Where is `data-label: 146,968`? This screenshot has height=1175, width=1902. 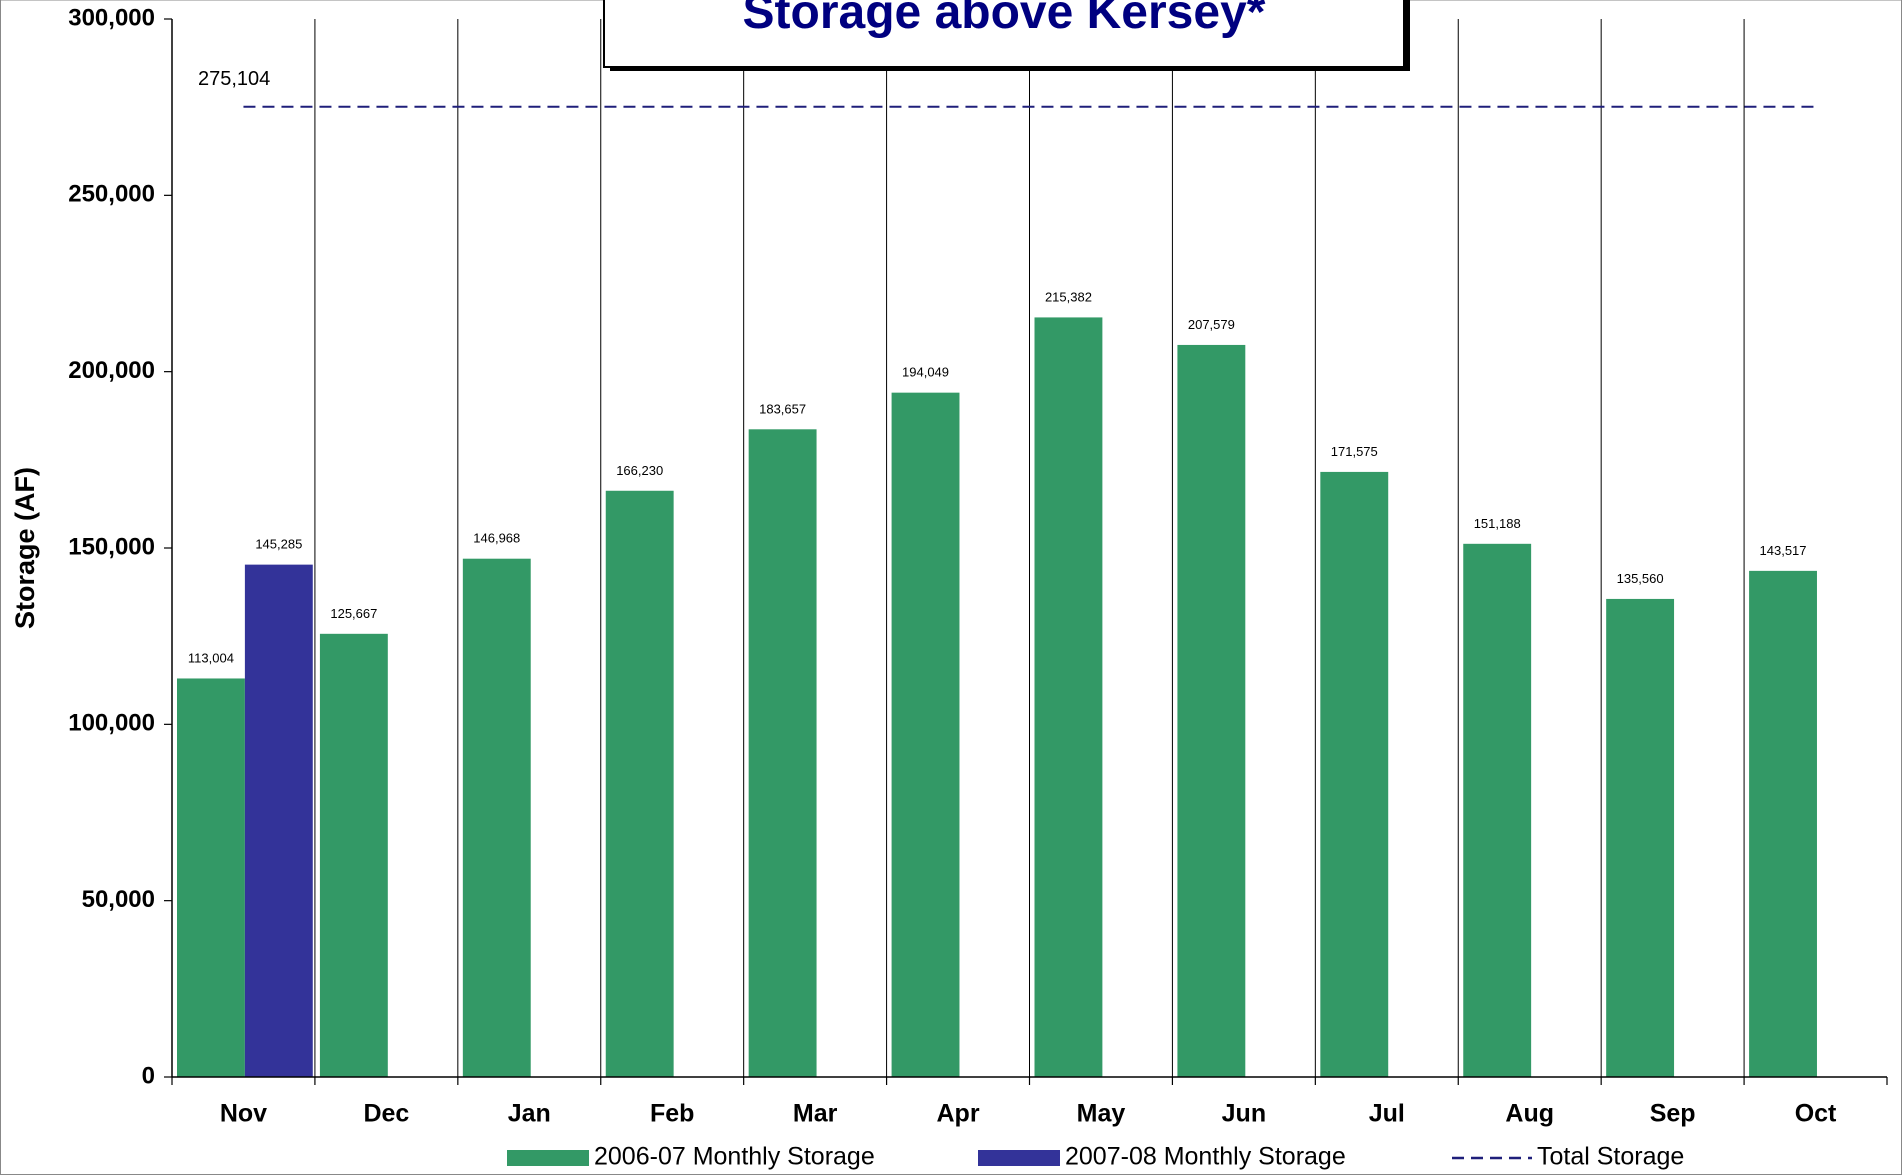 data-label: 146,968 is located at coordinates (496, 538).